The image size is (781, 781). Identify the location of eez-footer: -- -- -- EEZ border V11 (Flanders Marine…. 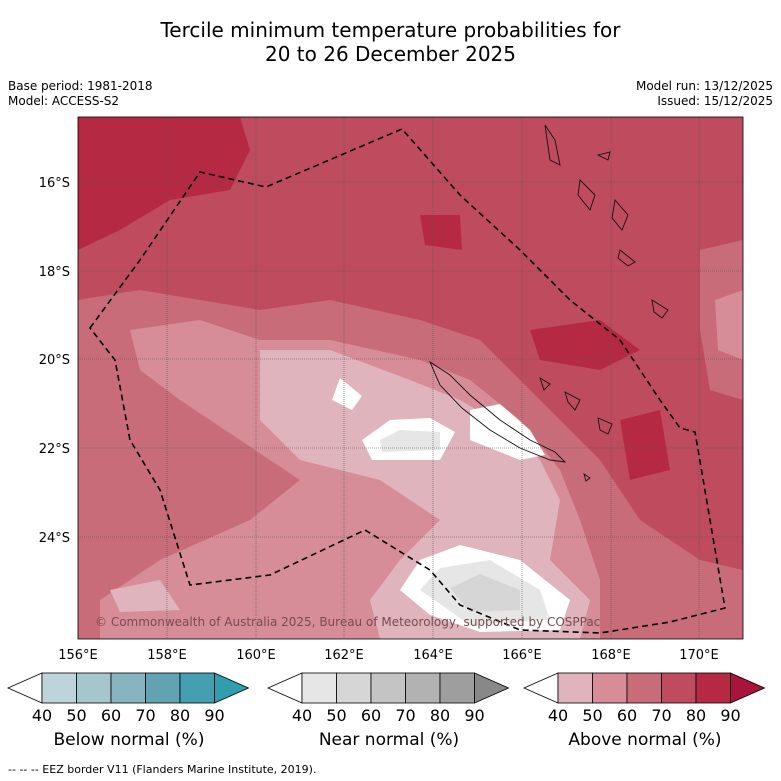
(162, 769).